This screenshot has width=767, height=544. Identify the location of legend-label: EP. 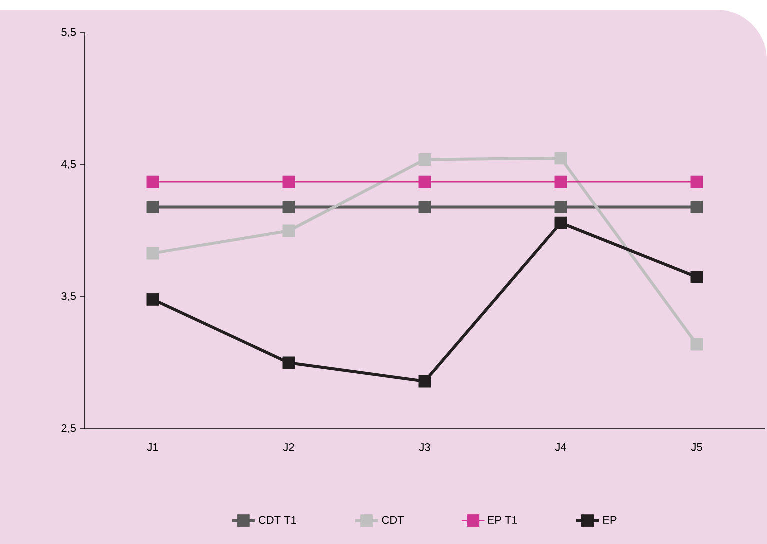
(610, 520).